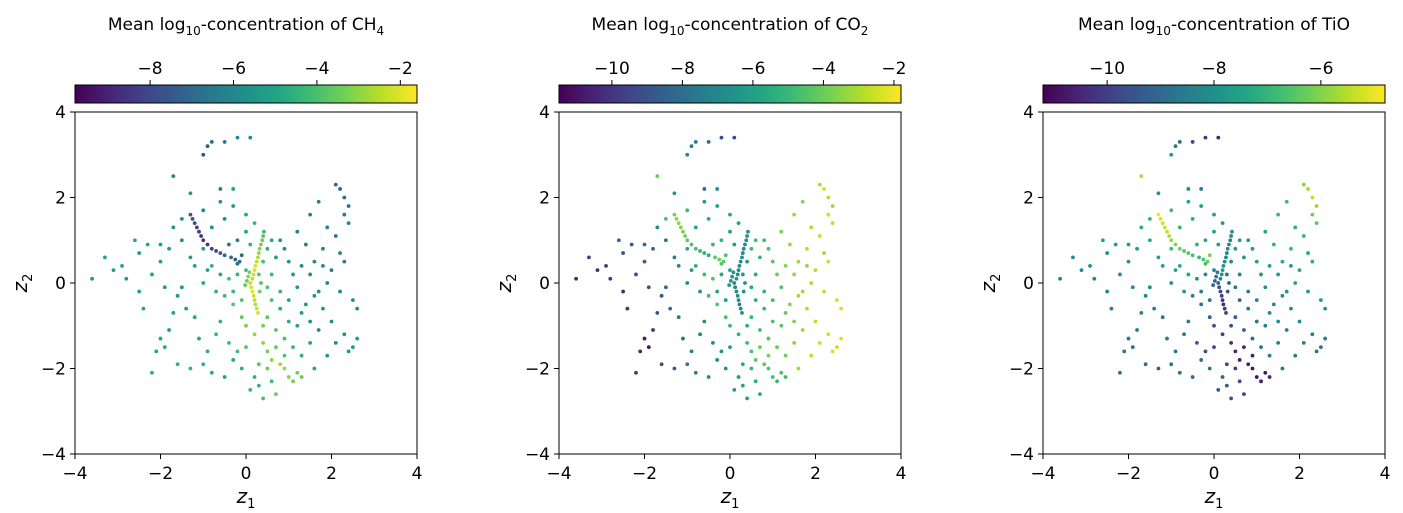  I want to click on y-tick-label: 0, so click(60, 284).